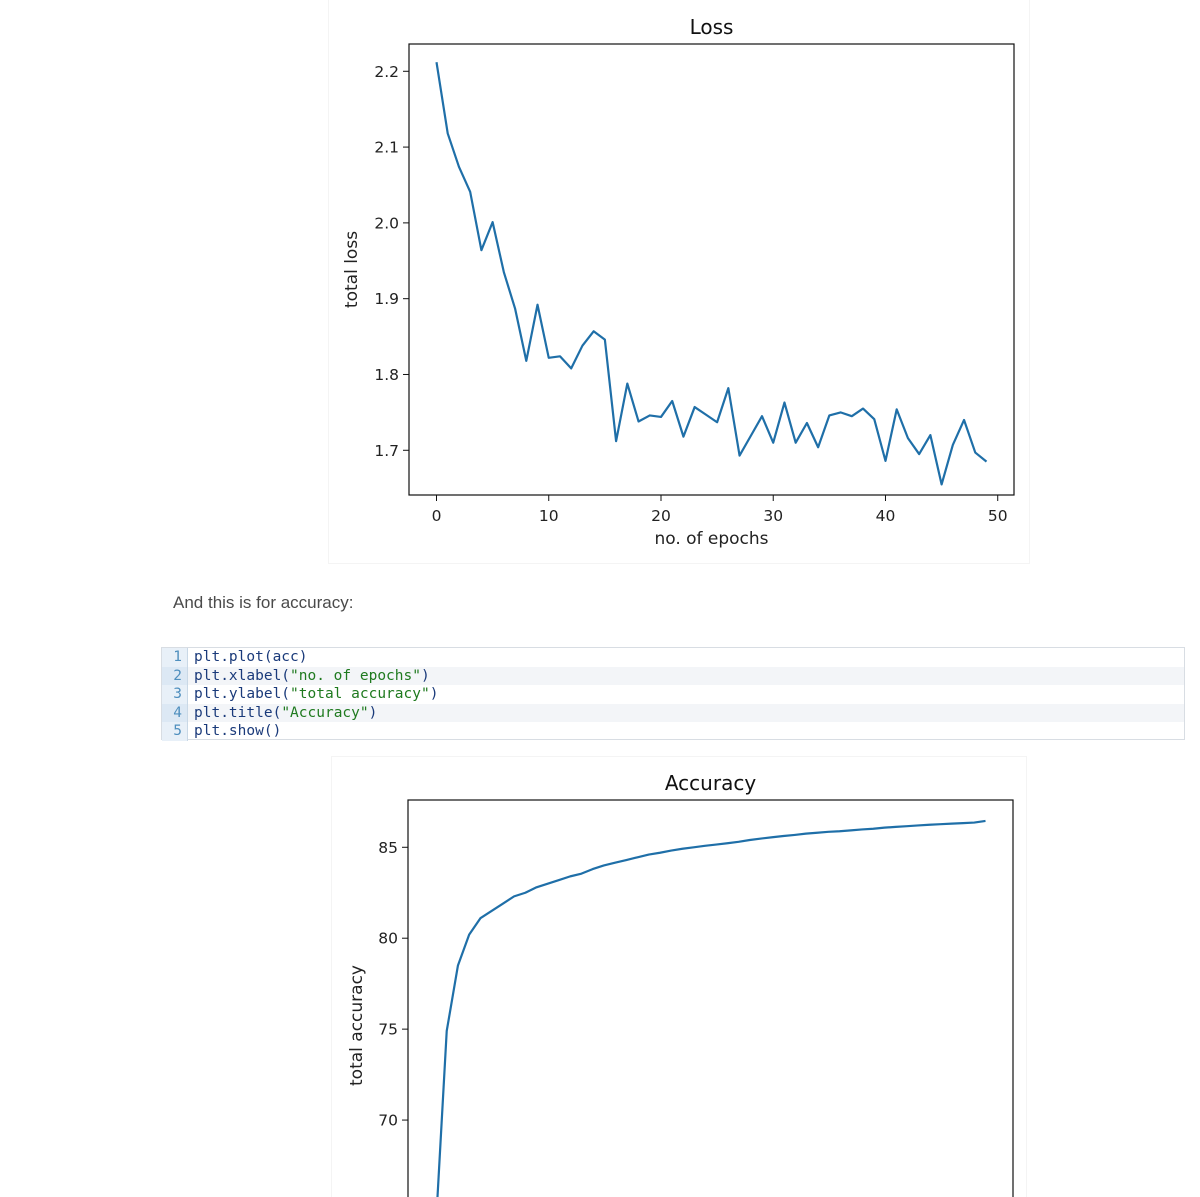  I want to click on line-number: 3, so click(175, 694).